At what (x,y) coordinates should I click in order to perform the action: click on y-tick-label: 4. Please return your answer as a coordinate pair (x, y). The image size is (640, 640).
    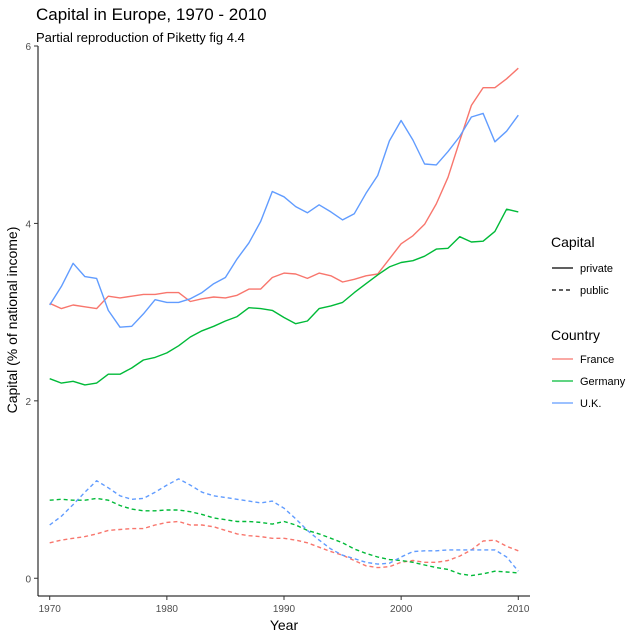
    Looking at the image, I should click on (28, 224).